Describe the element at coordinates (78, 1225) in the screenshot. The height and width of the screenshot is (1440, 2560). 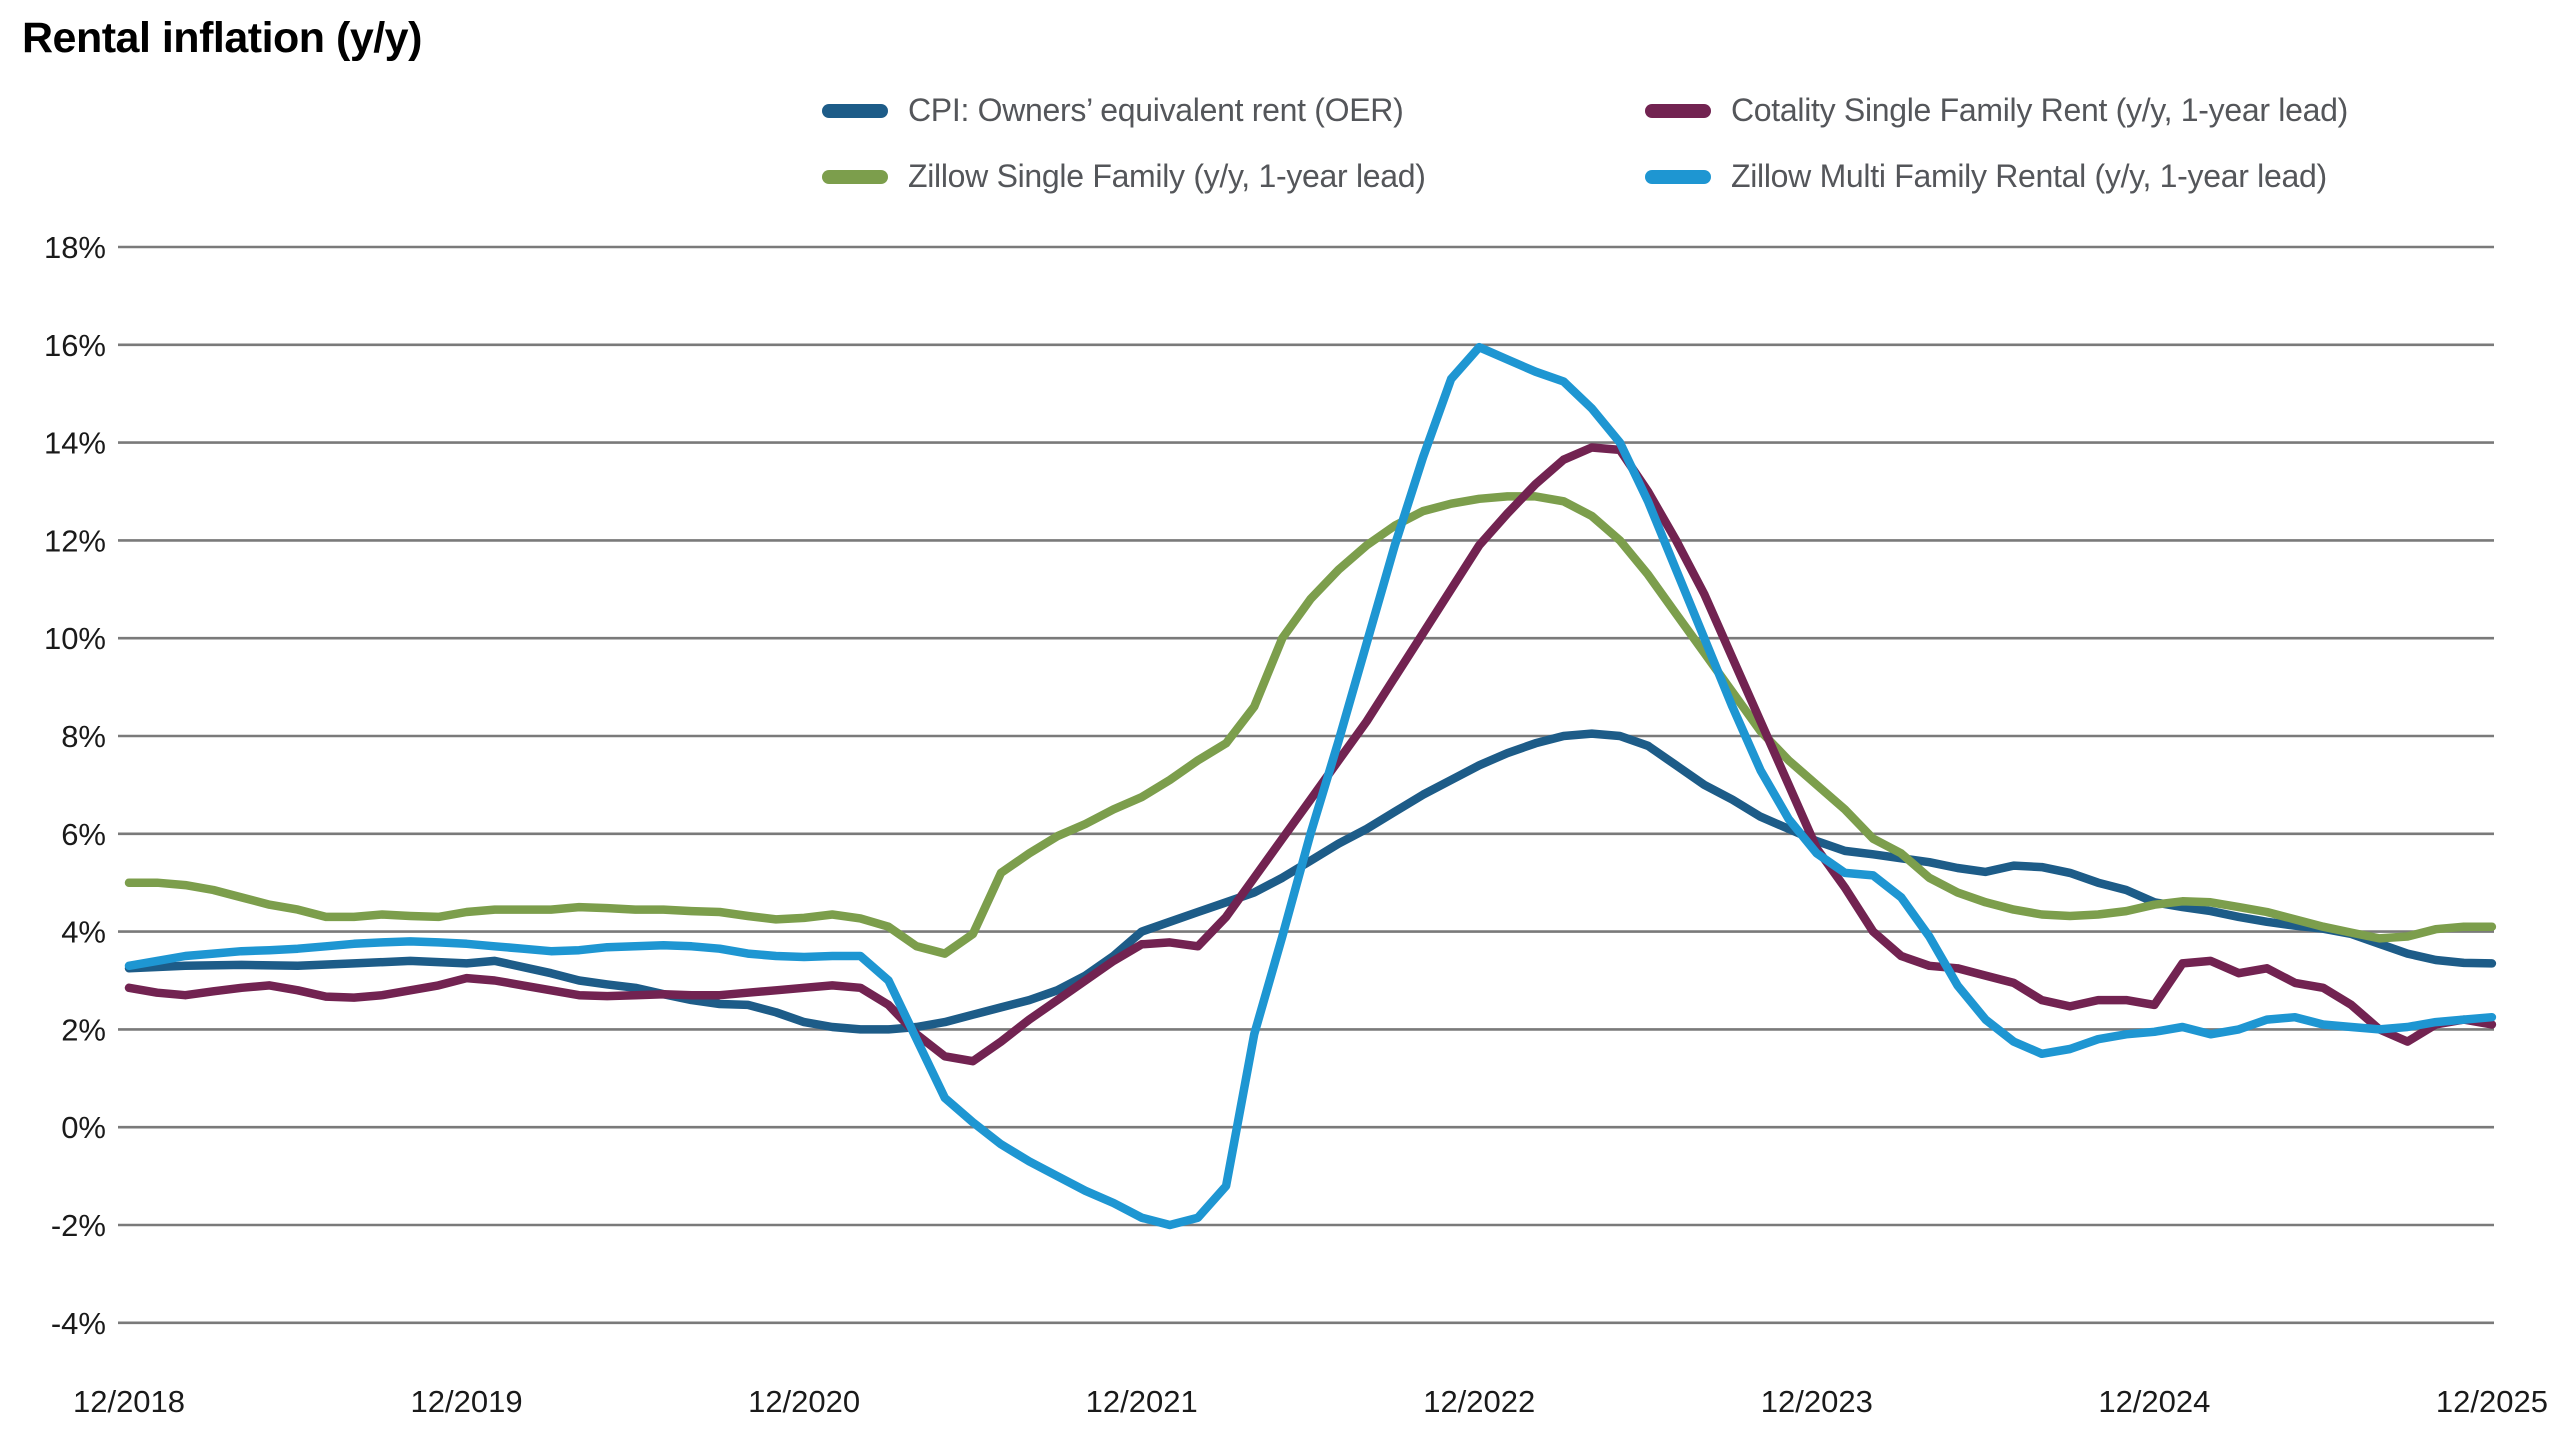
I see `y-tick--2: -2%` at that location.